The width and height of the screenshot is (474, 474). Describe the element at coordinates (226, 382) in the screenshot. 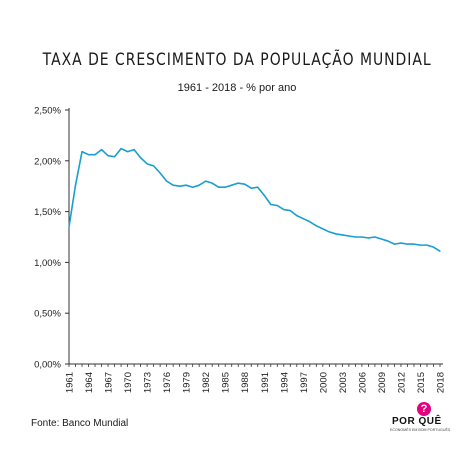

I see `x-tick-label: 1985` at that location.